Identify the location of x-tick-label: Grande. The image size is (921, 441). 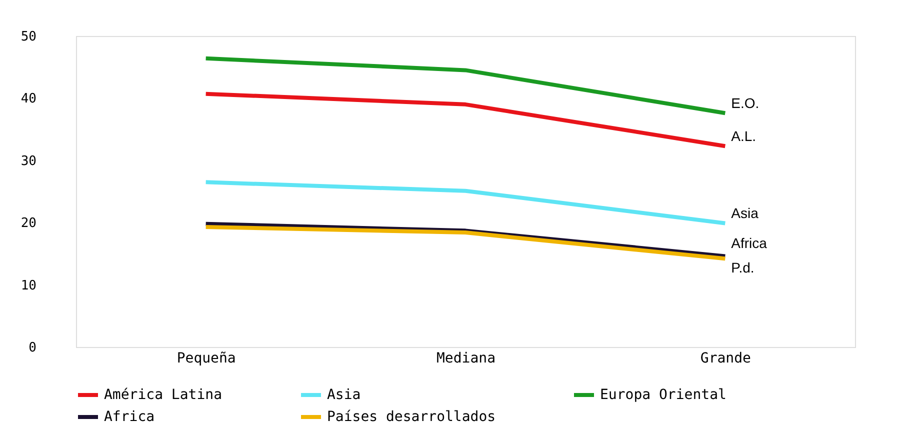
(725, 358).